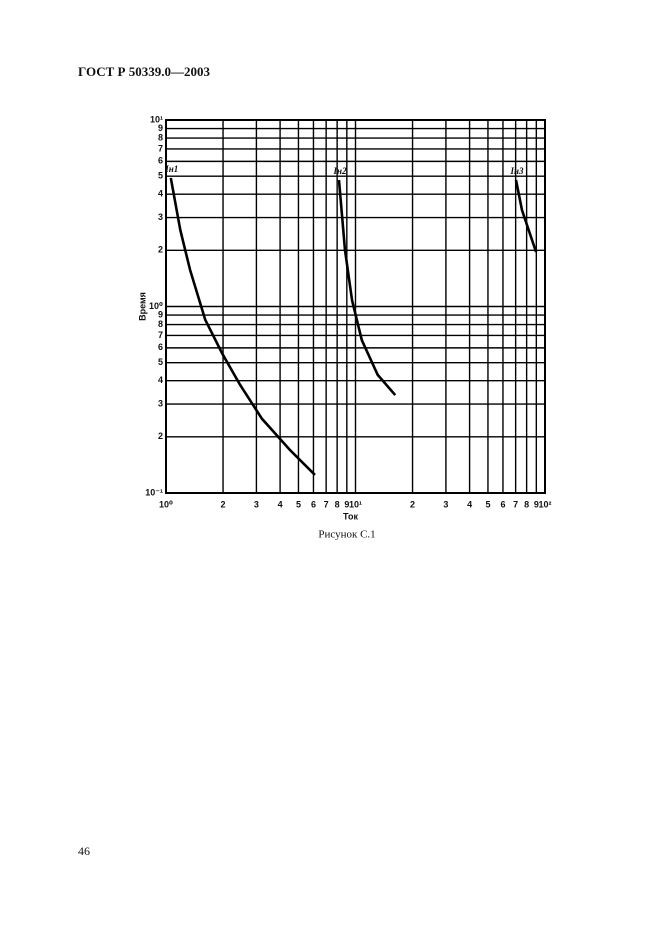  What do you see at coordinates (84, 851) in the screenshot?
I see `page-number: 46` at bounding box center [84, 851].